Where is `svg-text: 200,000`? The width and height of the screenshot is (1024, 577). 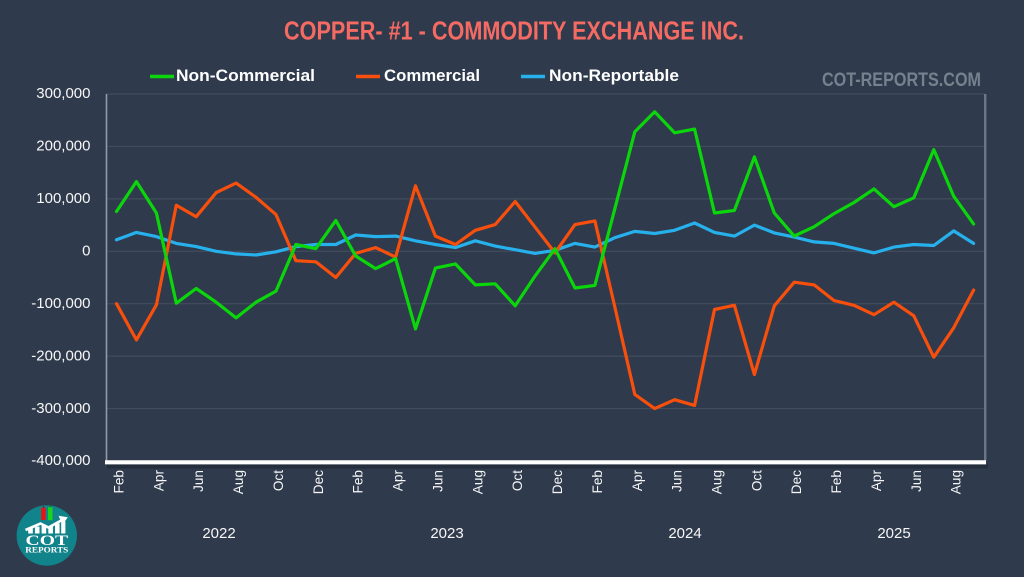 svg-text: 200,000 is located at coordinates (63, 146).